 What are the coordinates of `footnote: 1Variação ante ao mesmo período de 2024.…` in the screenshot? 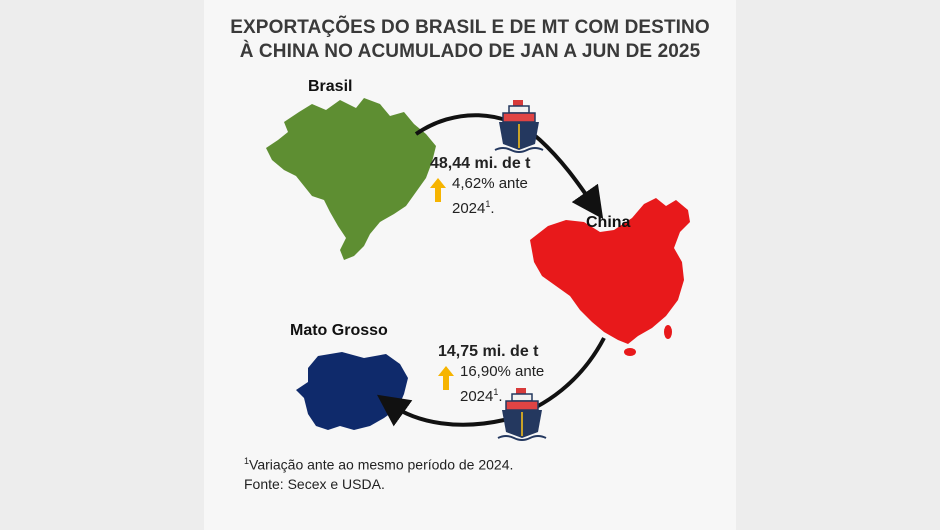 It's located at (378, 473).